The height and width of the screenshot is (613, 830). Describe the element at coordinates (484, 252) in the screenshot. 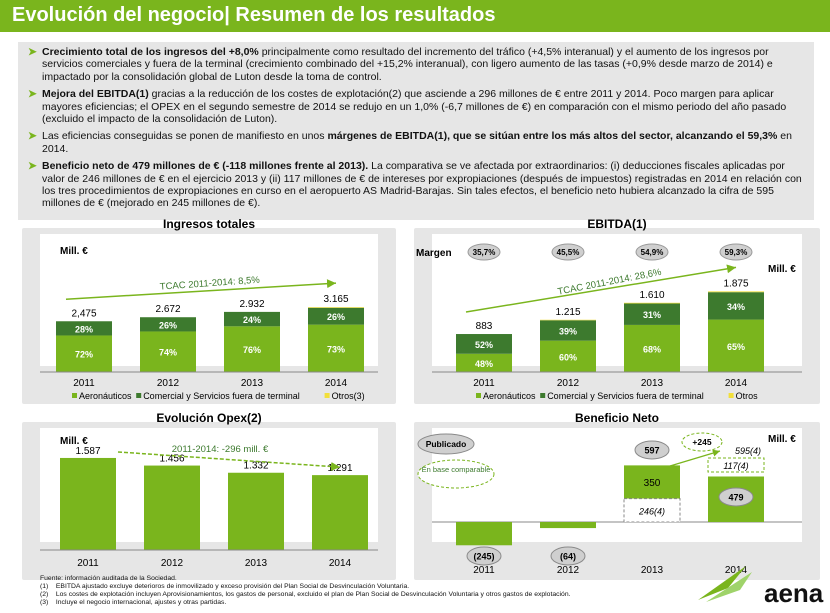

I see `margin-value: 35,7%` at that location.